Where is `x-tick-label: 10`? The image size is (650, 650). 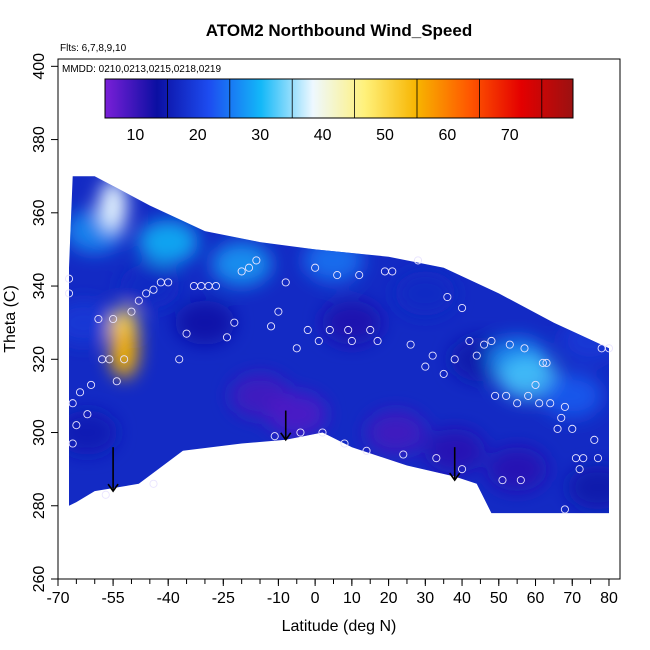 x-tick-label: 10 is located at coordinates (352, 598).